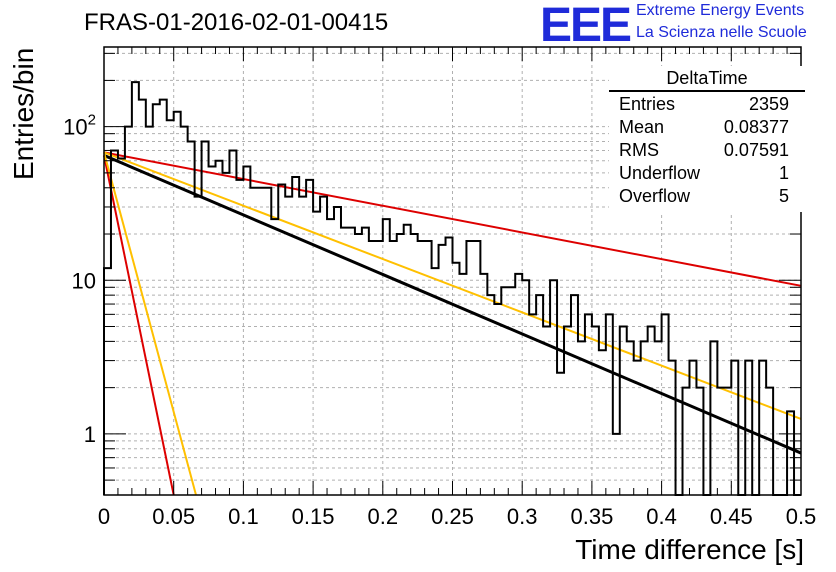 The width and height of the screenshot is (836, 572). I want to click on stats-divider, so click(707, 91).